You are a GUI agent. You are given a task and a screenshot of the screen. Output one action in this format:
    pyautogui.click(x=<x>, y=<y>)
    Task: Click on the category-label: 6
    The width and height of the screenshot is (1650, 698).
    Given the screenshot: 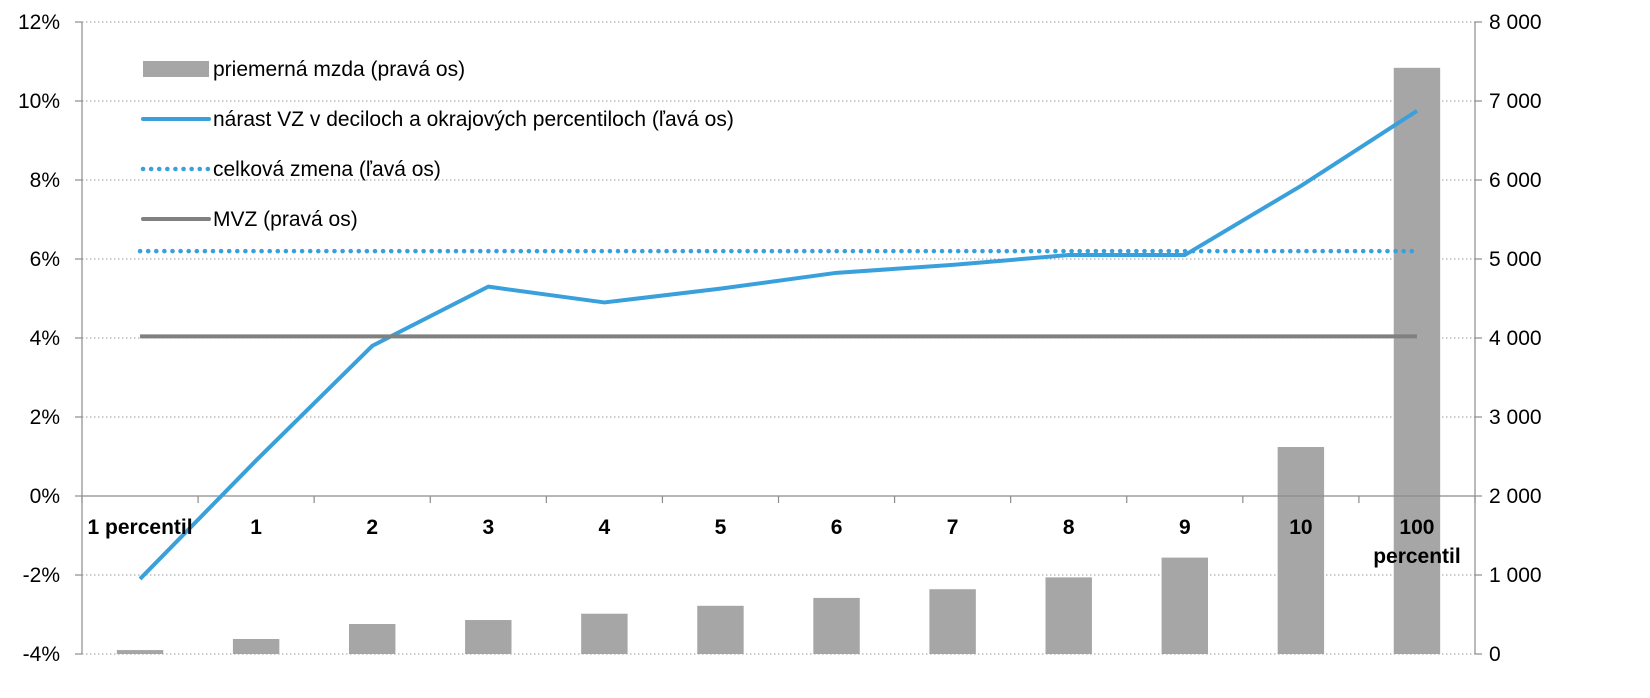 What is the action you would take?
    pyautogui.click(x=837, y=527)
    